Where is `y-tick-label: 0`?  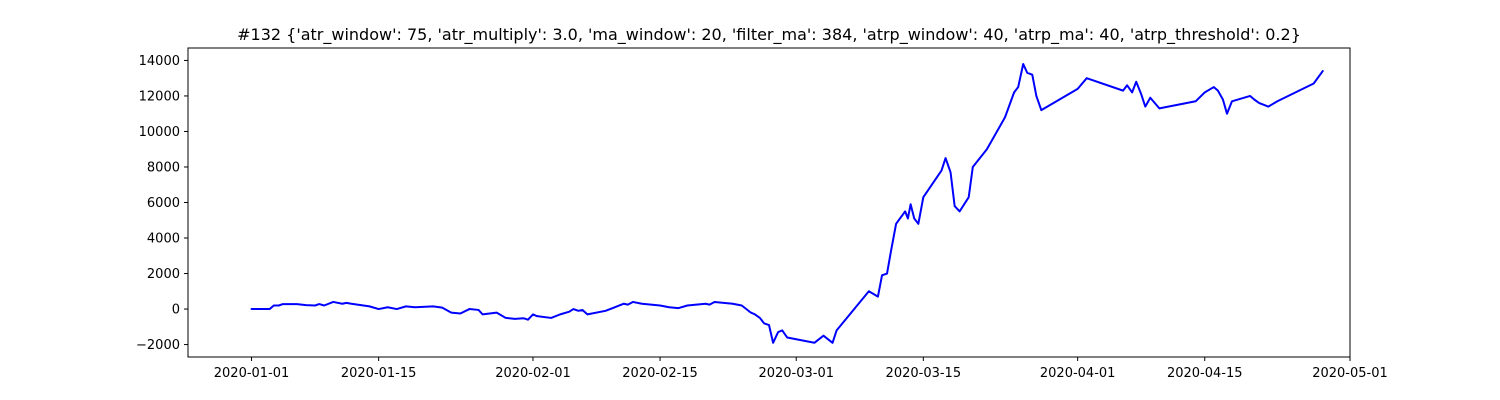
y-tick-label: 0 is located at coordinates (176, 310).